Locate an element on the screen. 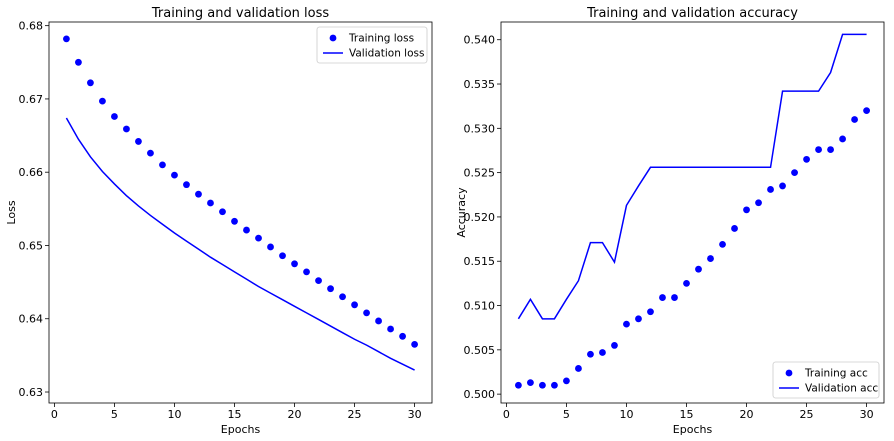 Image resolution: width=894 pixels, height=441 pixels. accuracy-x-tick-label: 15 is located at coordinates (686, 414).